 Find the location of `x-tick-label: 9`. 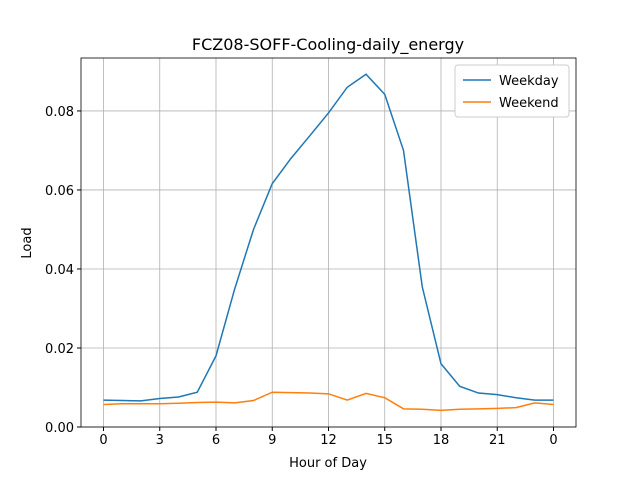

x-tick-label: 9 is located at coordinates (272, 440).